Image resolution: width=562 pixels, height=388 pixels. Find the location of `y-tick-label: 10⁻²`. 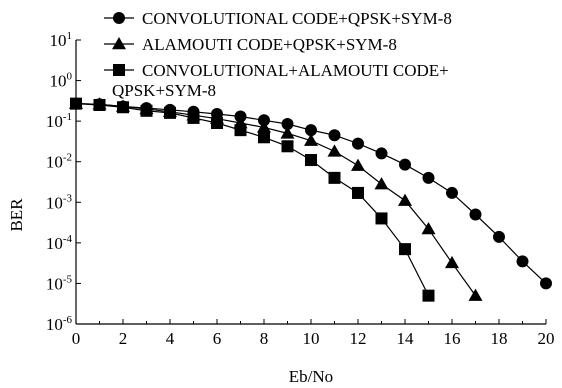

y-tick-label: 10⁻² is located at coordinates (59, 162).